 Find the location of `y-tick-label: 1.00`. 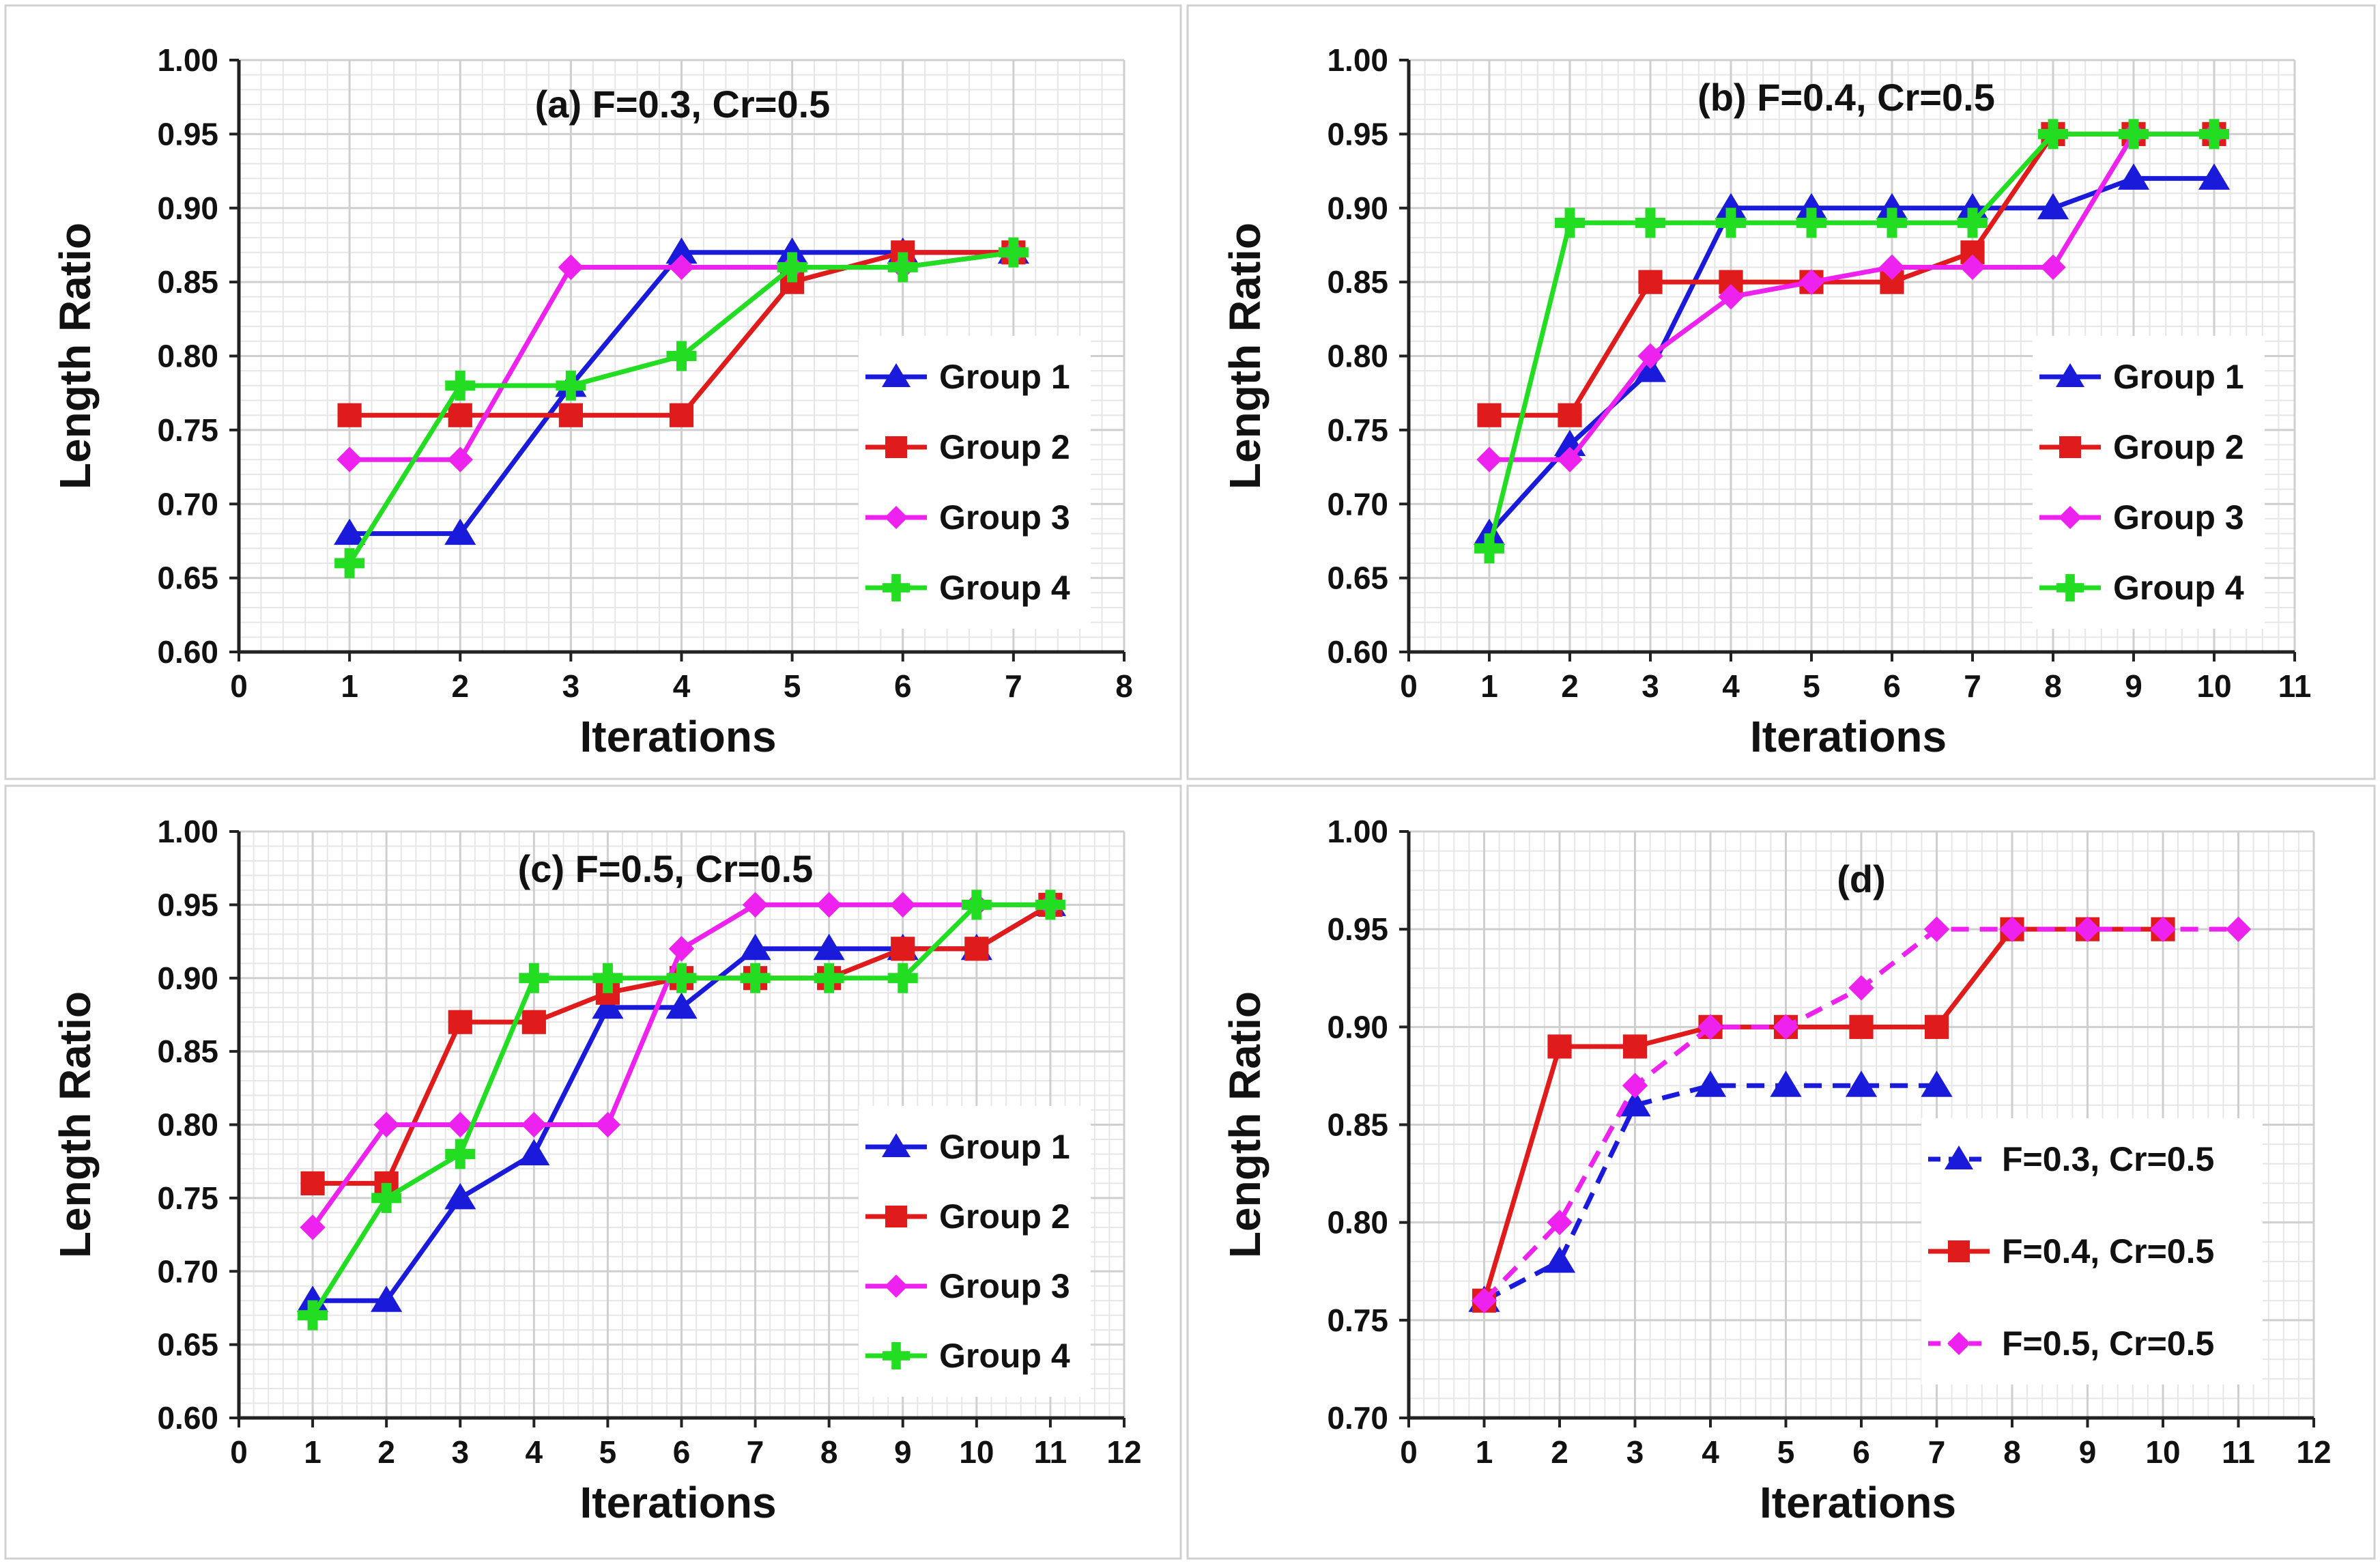

y-tick-label: 1.00 is located at coordinates (187, 831).